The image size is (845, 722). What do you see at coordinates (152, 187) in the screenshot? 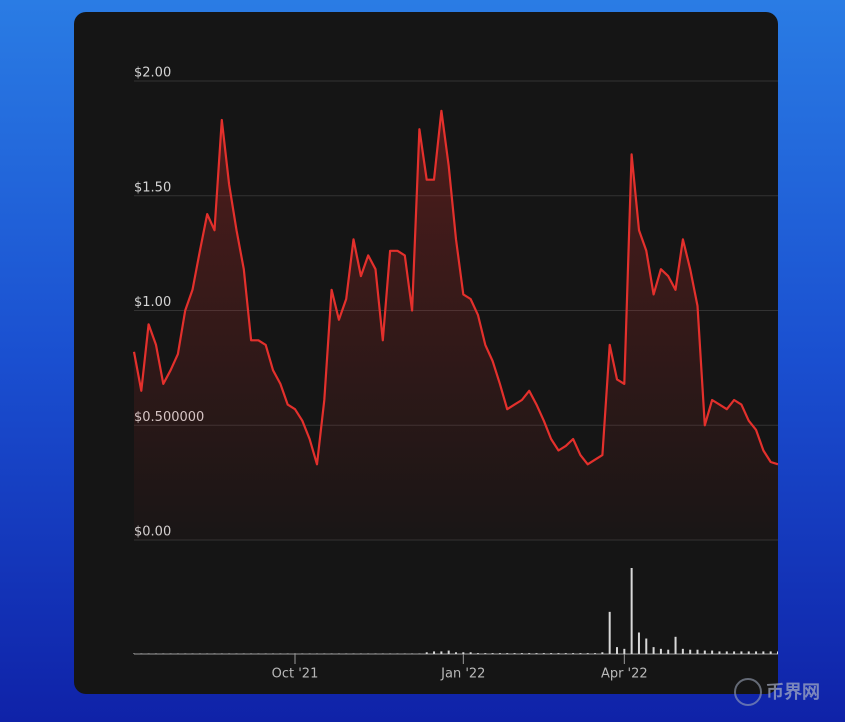
I see `y-tick-label: $1.50` at bounding box center [152, 187].